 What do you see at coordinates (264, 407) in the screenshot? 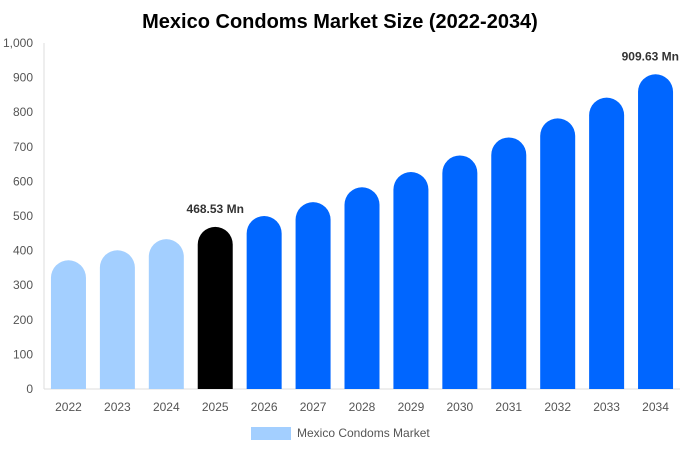
I see `x-tick-label: 2026` at bounding box center [264, 407].